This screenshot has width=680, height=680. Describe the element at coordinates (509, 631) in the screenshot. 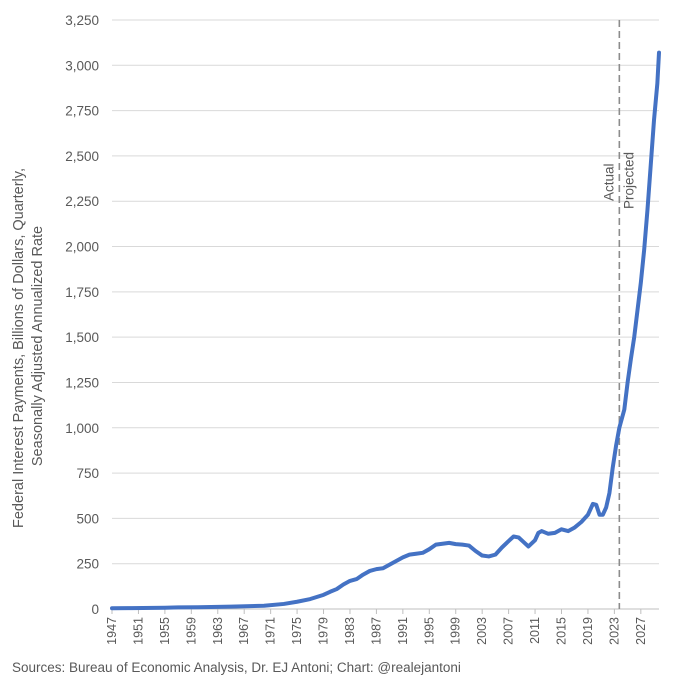

I see `x-tick-label: 2007` at that location.